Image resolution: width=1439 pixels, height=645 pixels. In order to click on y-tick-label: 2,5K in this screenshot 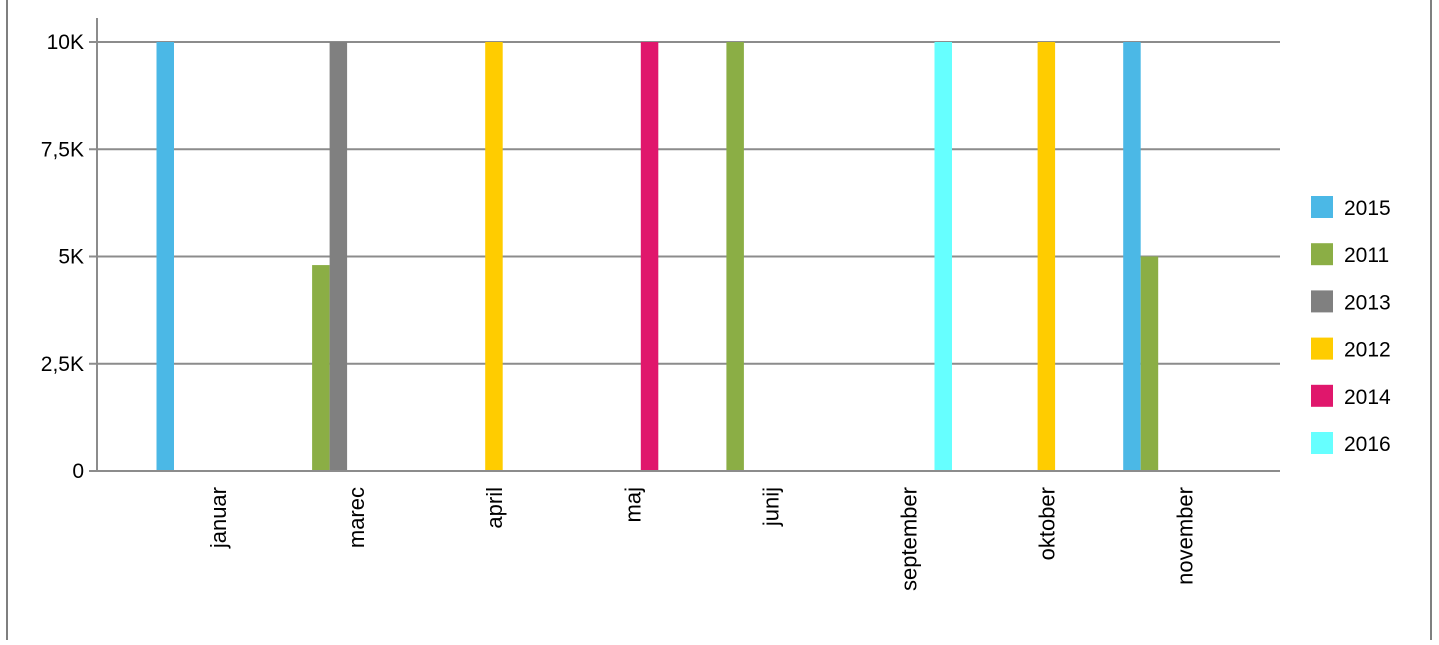, I will do `click(62, 364)`.